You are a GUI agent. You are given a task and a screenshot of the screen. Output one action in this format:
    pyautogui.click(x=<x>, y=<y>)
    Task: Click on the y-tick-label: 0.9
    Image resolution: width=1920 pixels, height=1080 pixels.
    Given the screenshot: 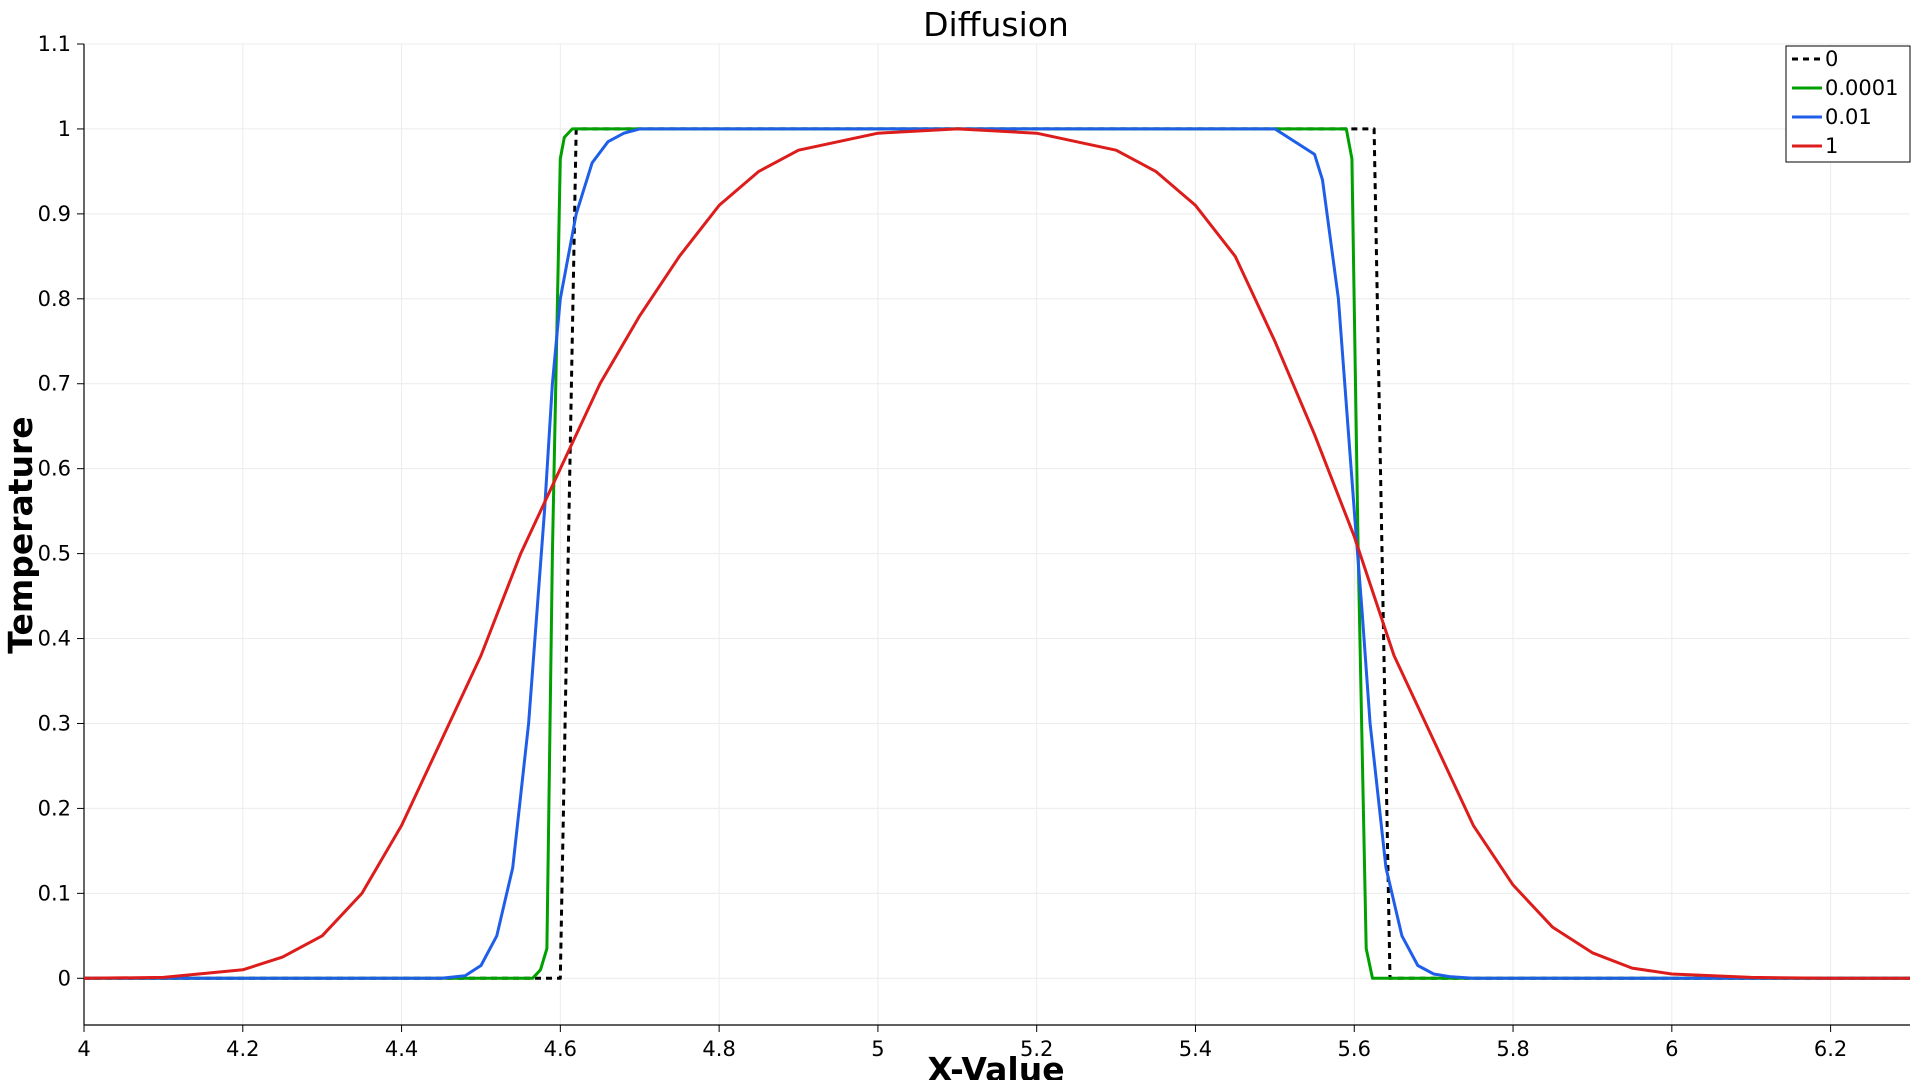 What is the action you would take?
    pyautogui.click(x=54, y=214)
    